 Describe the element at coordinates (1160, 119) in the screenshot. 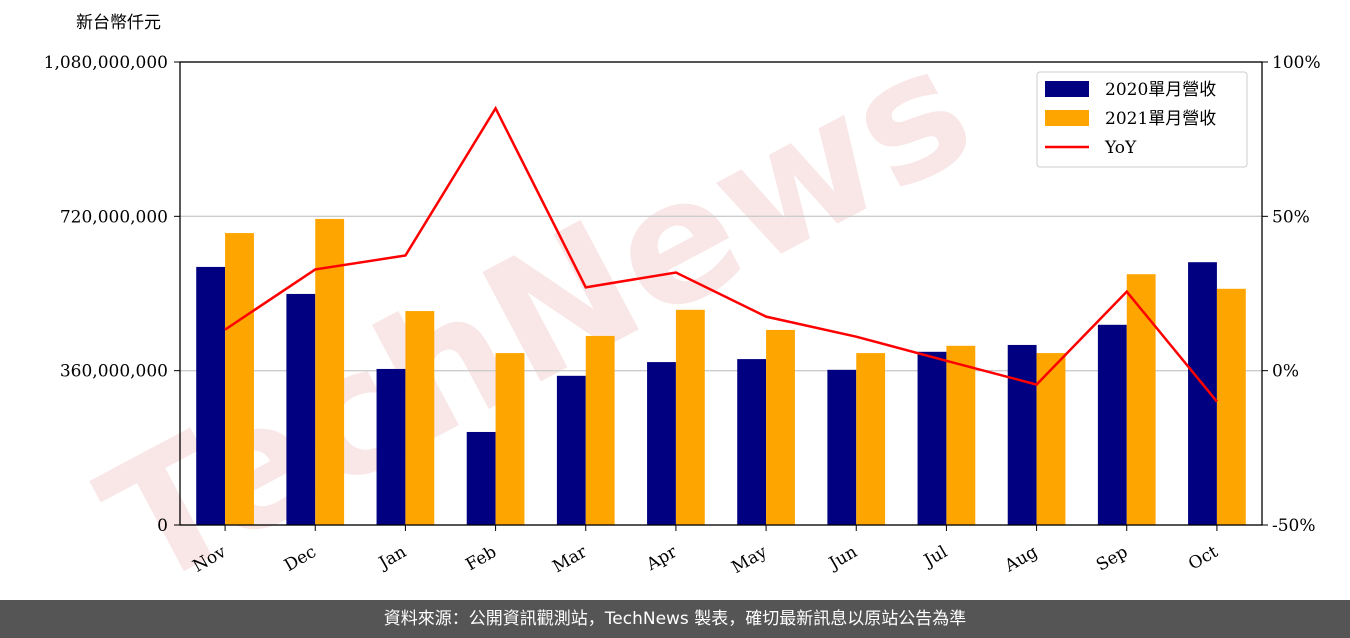

I see `legend-label: 2021單月營收` at that location.